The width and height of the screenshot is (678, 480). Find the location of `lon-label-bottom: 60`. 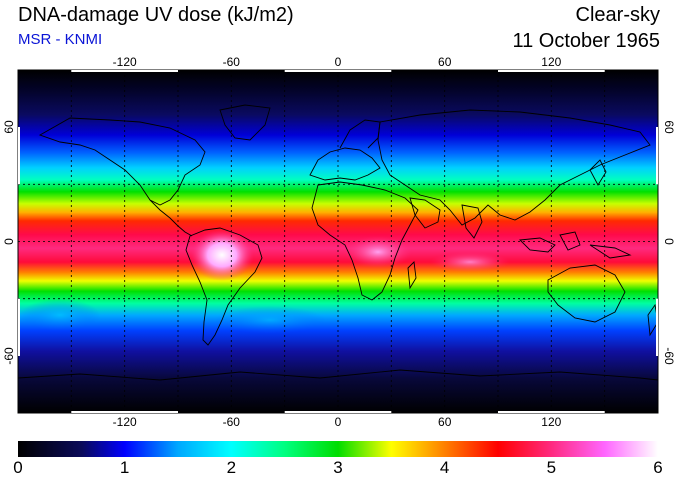

lon-label-bottom: 60 is located at coordinates (445, 422).